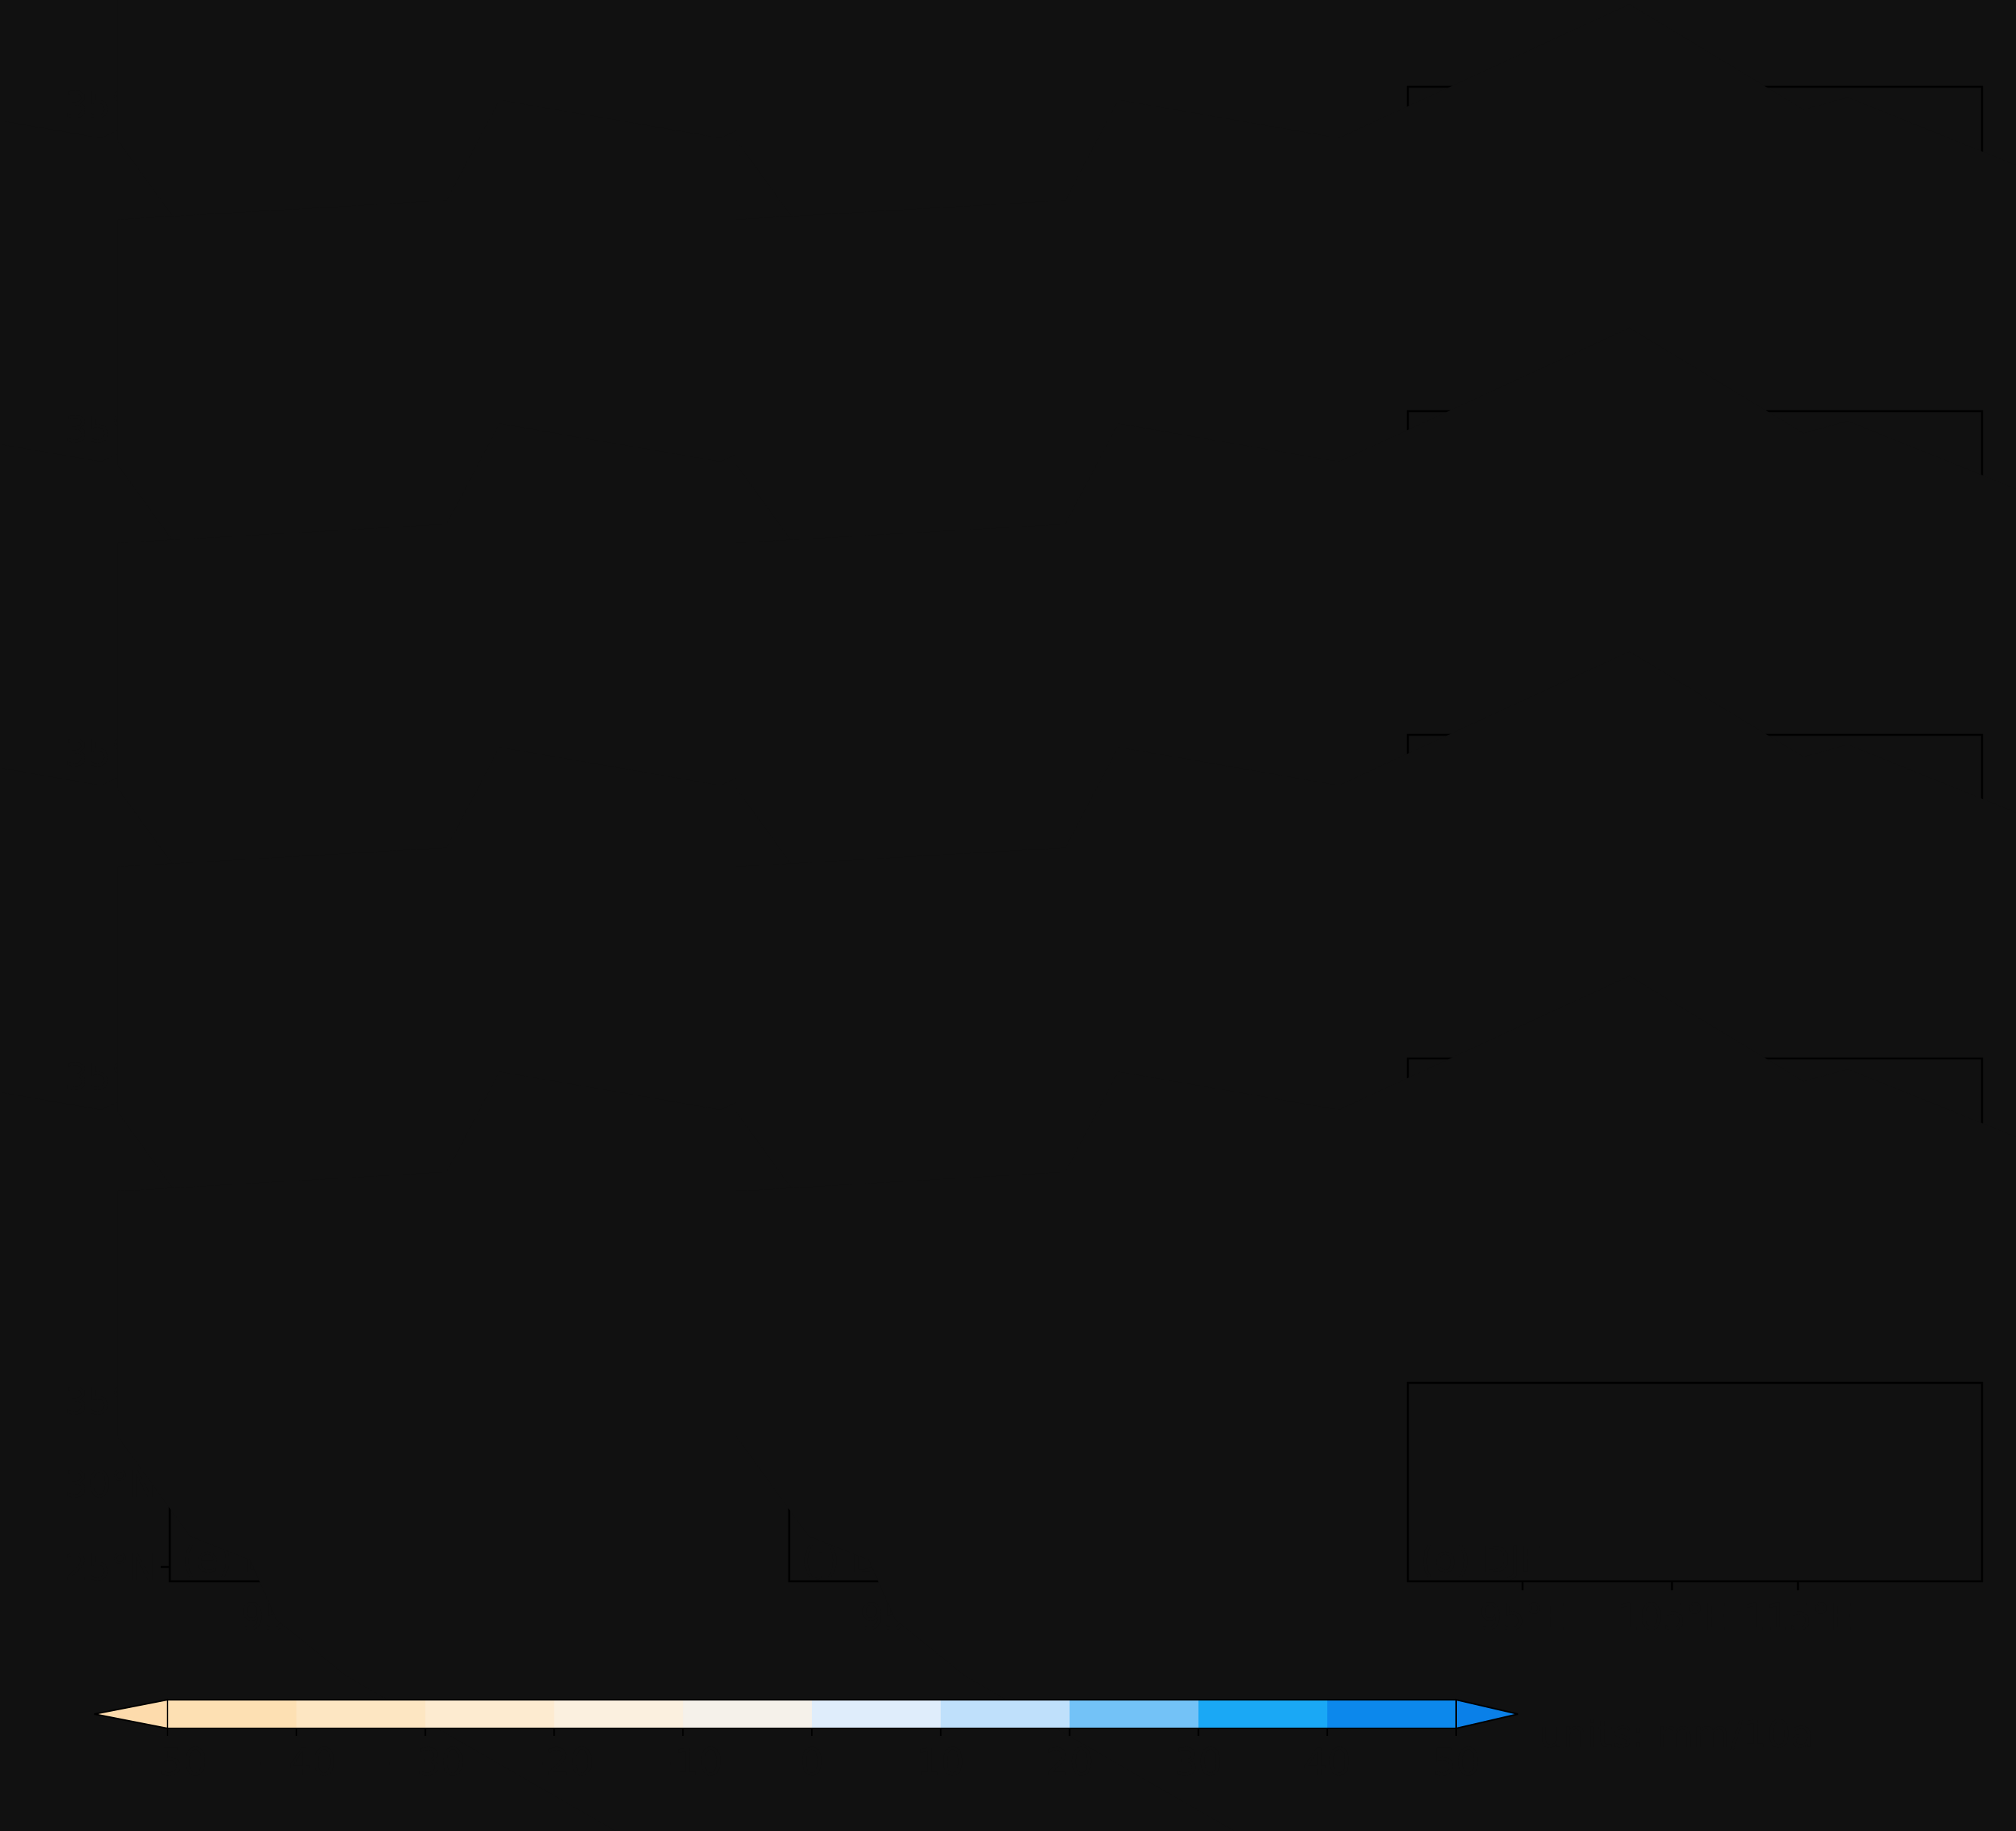 The image size is (2016, 1831). What do you see at coordinates (167, 1762) in the screenshot?
I see `colorbar-tick-label: −50` at bounding box center [167, 1762].